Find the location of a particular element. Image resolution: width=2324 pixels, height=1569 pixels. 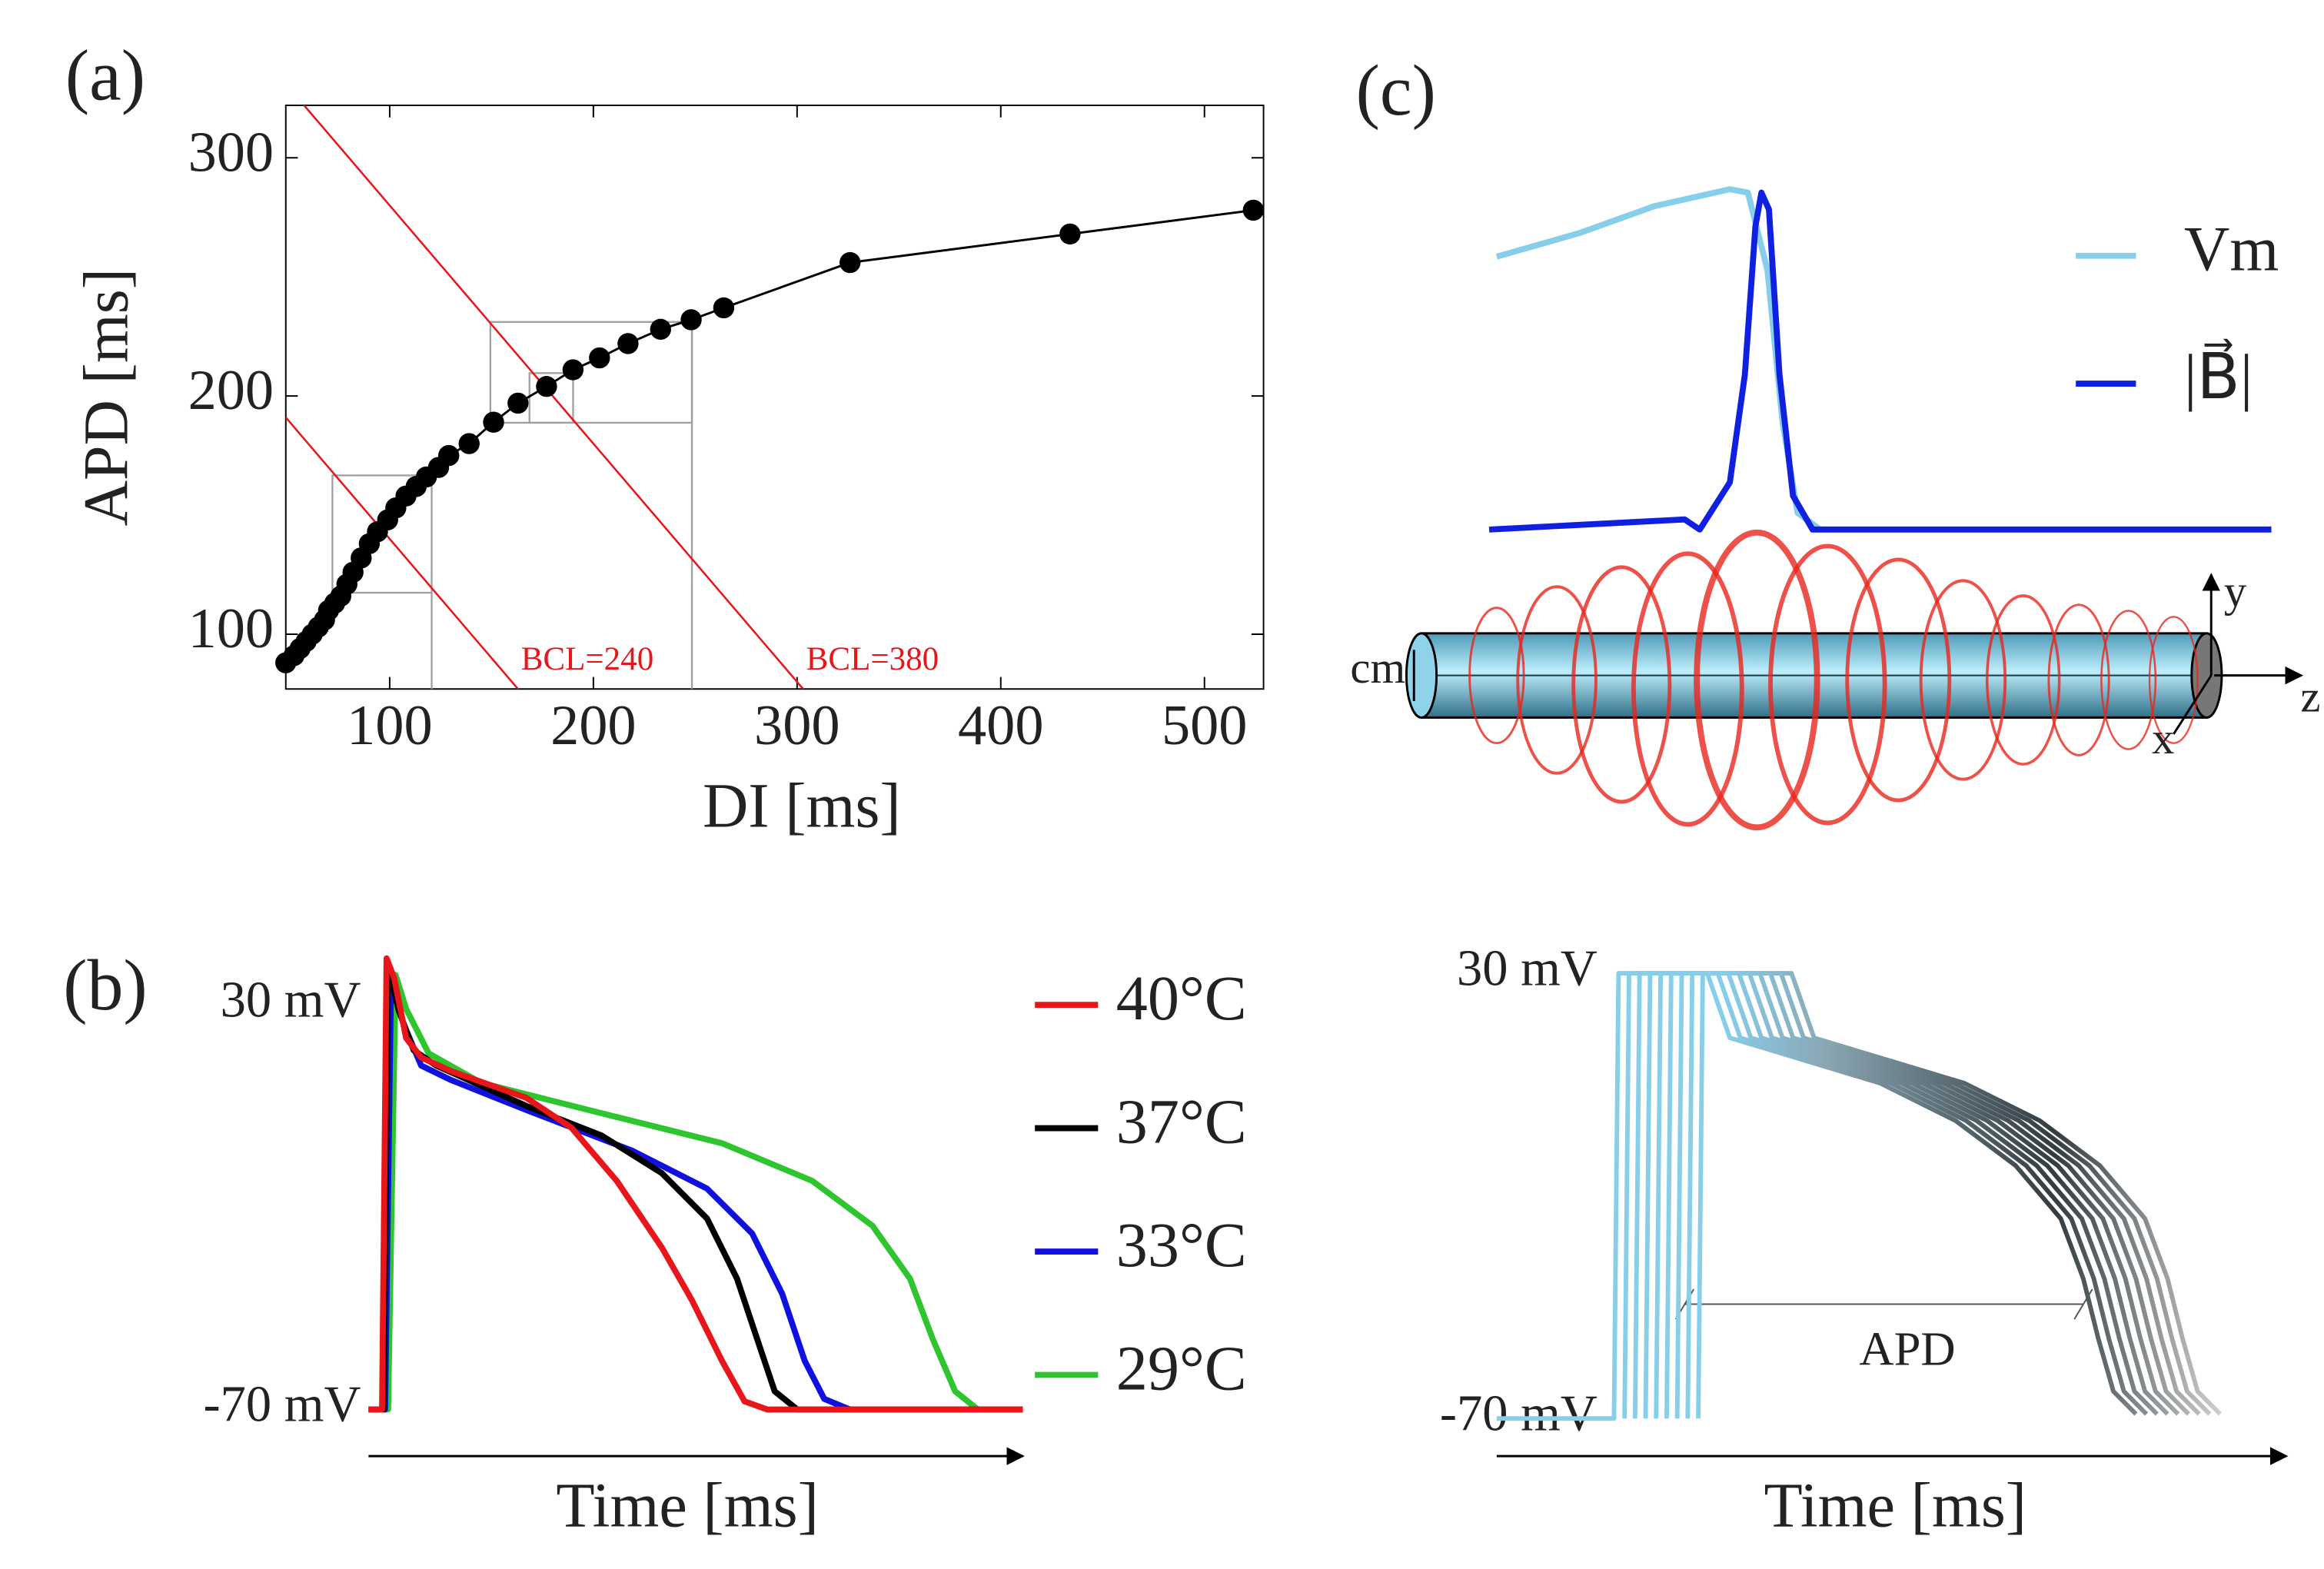

fiber-diagram is located at coordinates (1854, 680).